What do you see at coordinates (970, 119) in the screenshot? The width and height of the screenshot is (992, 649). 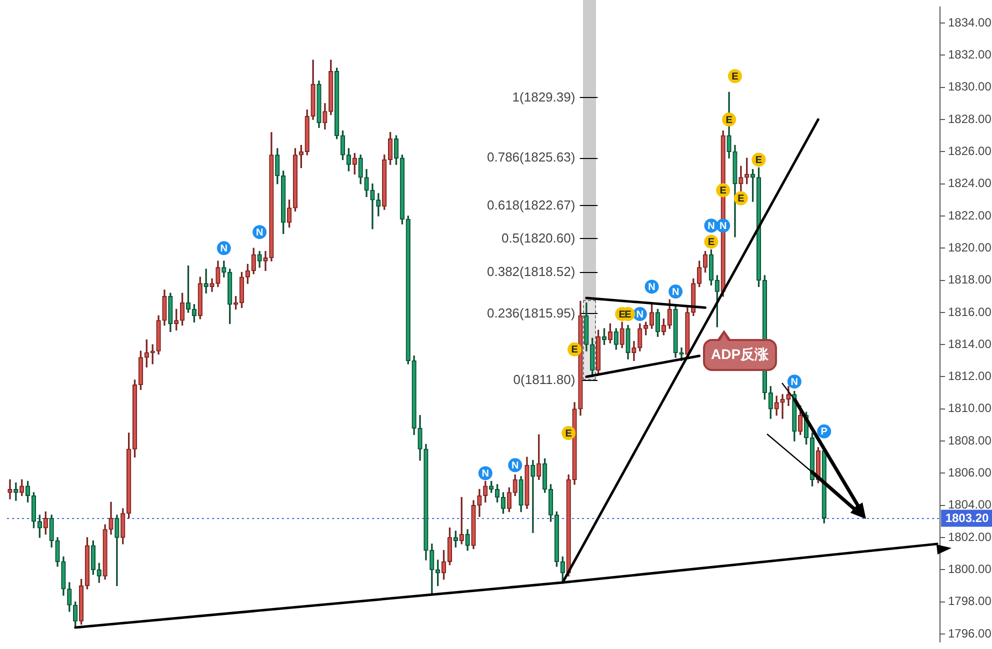 I see `y-tick-label: 1828.00` at bounding box center [970, 119].